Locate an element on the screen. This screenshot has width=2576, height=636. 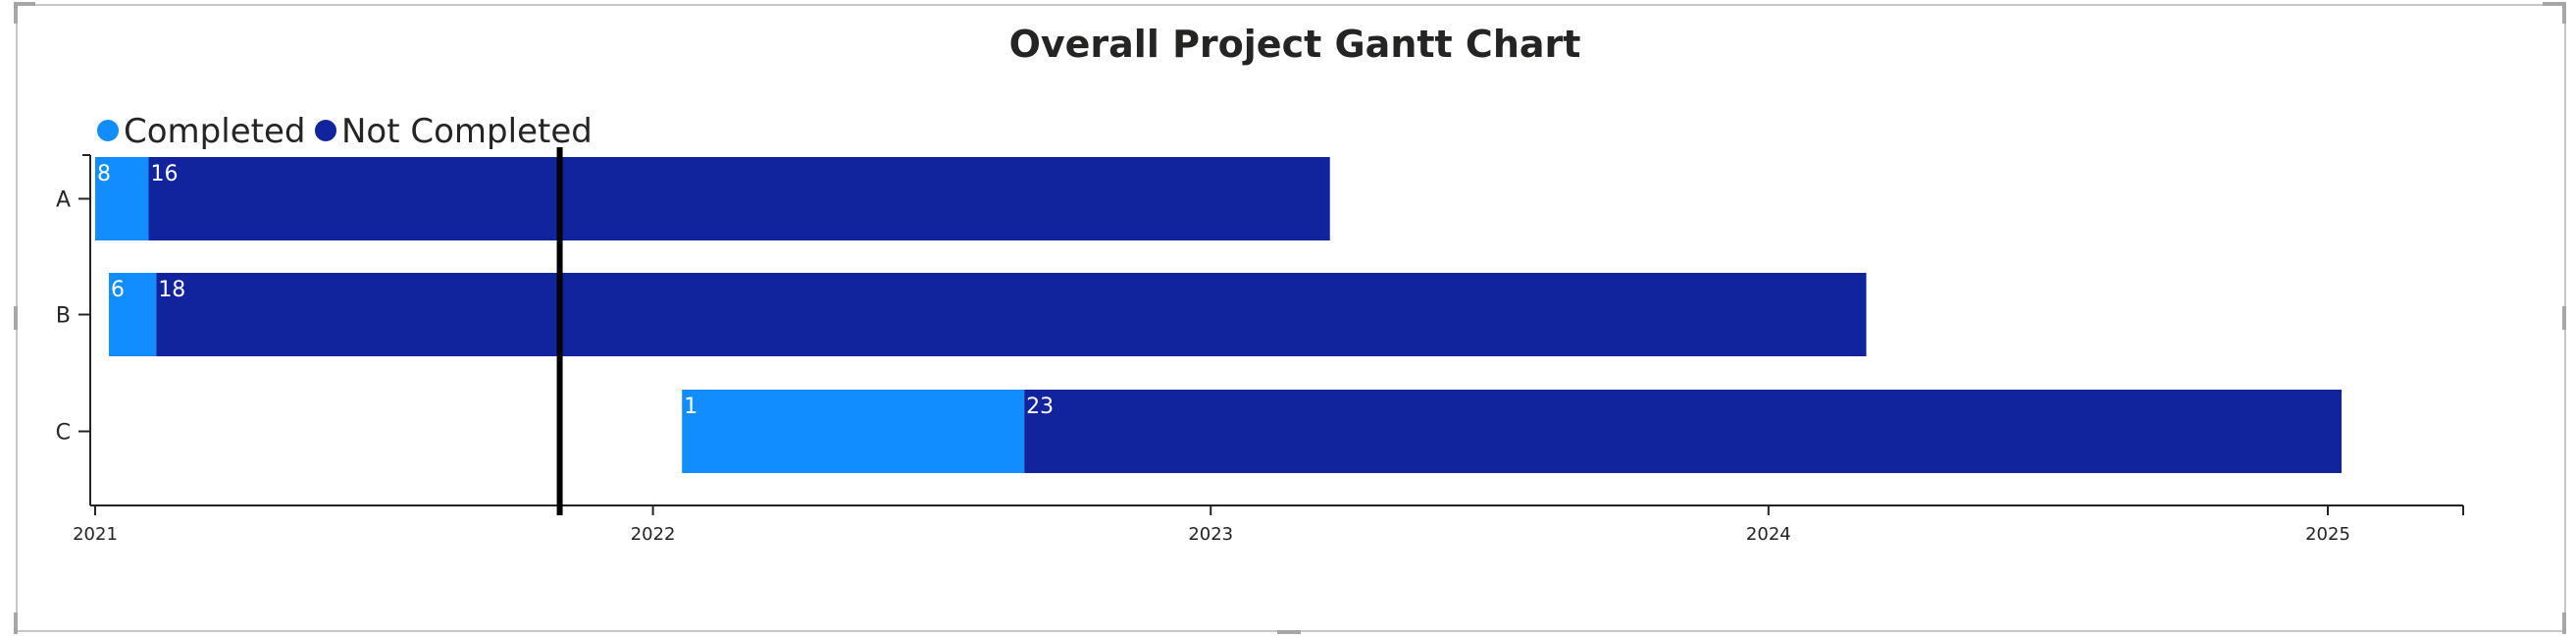
bar-not-completed-C is located at coordinates (1683, 431).